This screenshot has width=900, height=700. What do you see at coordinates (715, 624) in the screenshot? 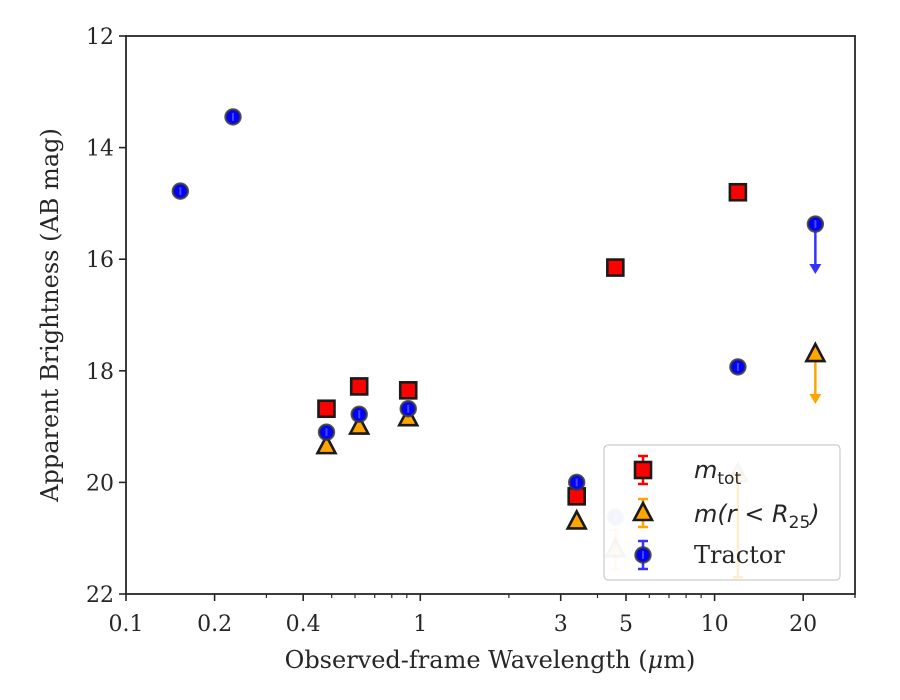
I see `x-tick-label: 10` at bounding box center [715, 624].